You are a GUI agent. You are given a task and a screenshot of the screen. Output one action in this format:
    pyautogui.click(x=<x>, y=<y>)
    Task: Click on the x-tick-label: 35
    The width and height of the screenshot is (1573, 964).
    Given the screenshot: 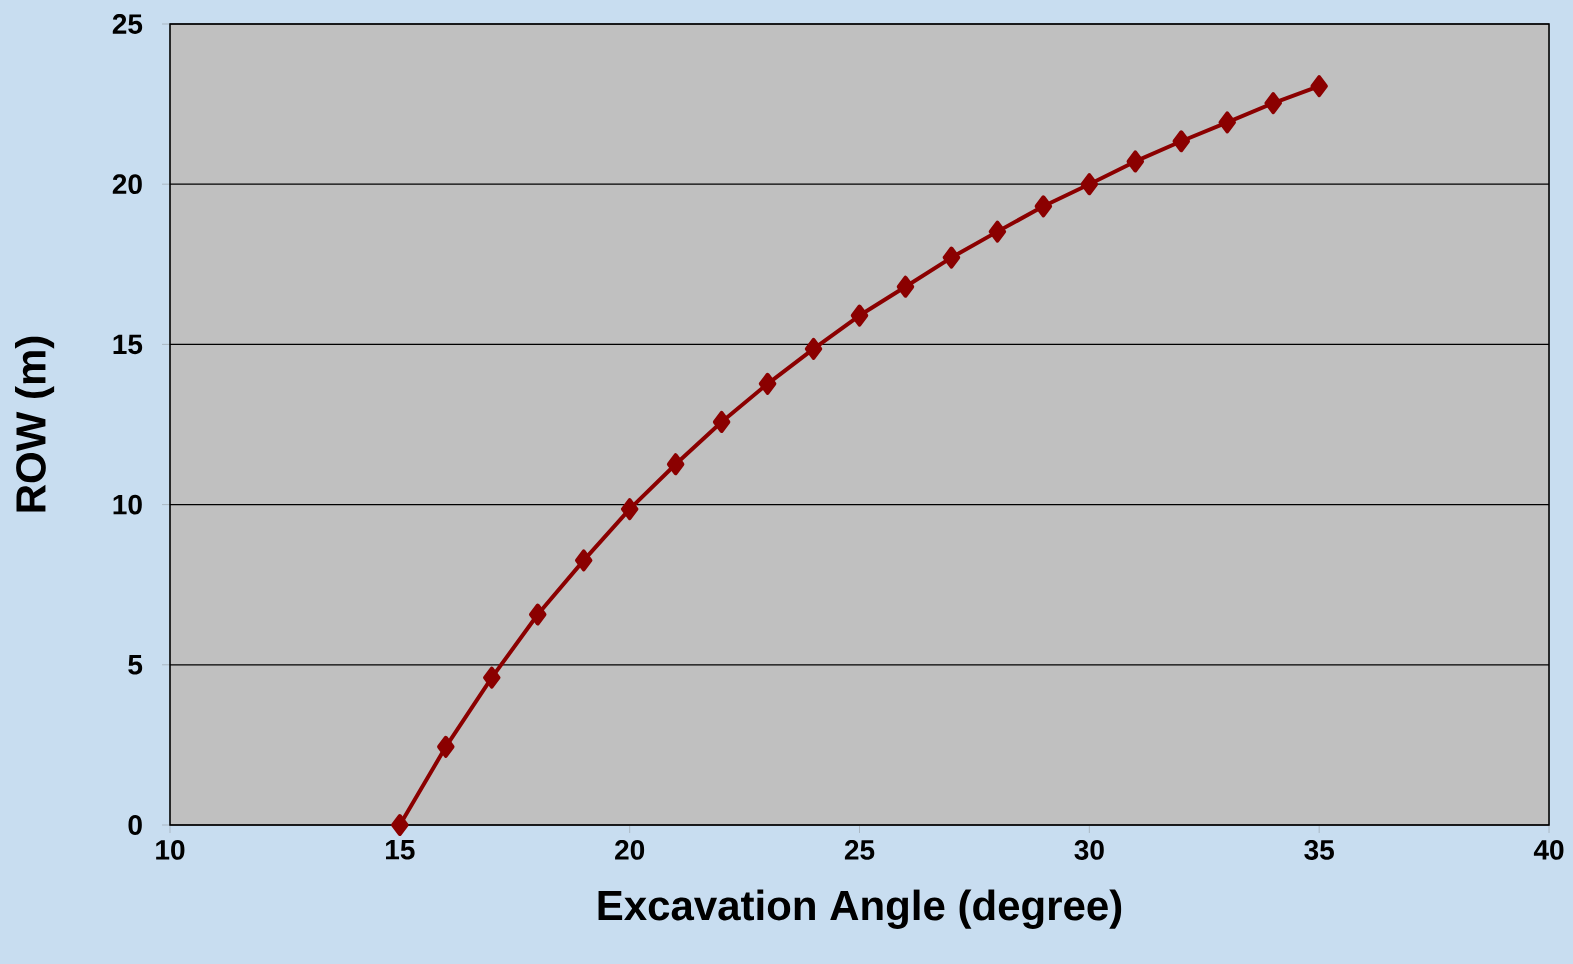 What is the action you would take?
    pyautogui.click(x=1319, y=850)
    